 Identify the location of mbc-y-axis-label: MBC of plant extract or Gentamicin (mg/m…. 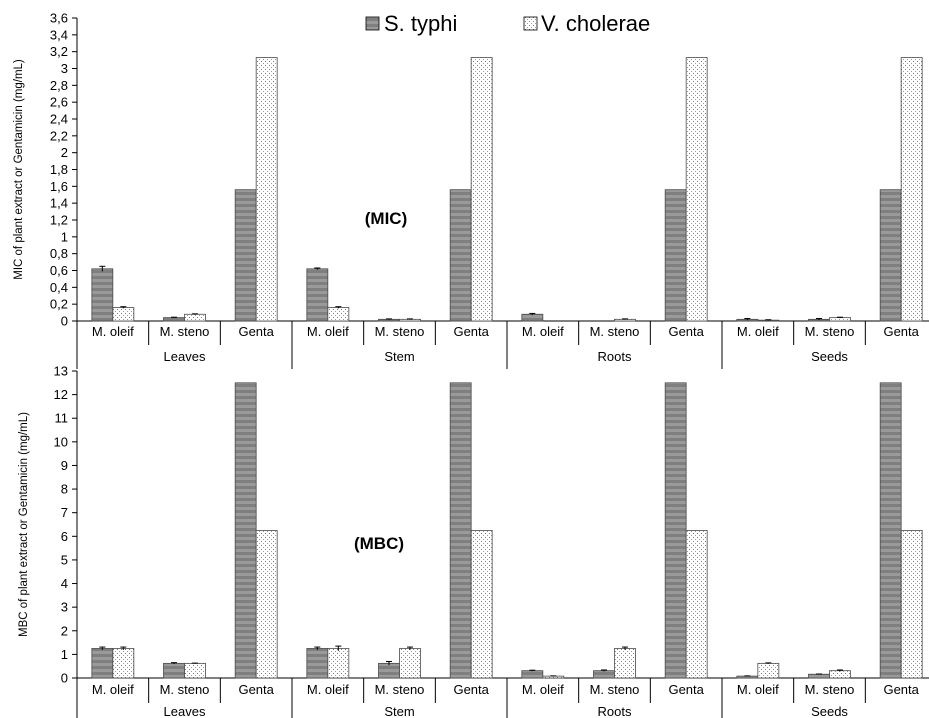
(24, 524).